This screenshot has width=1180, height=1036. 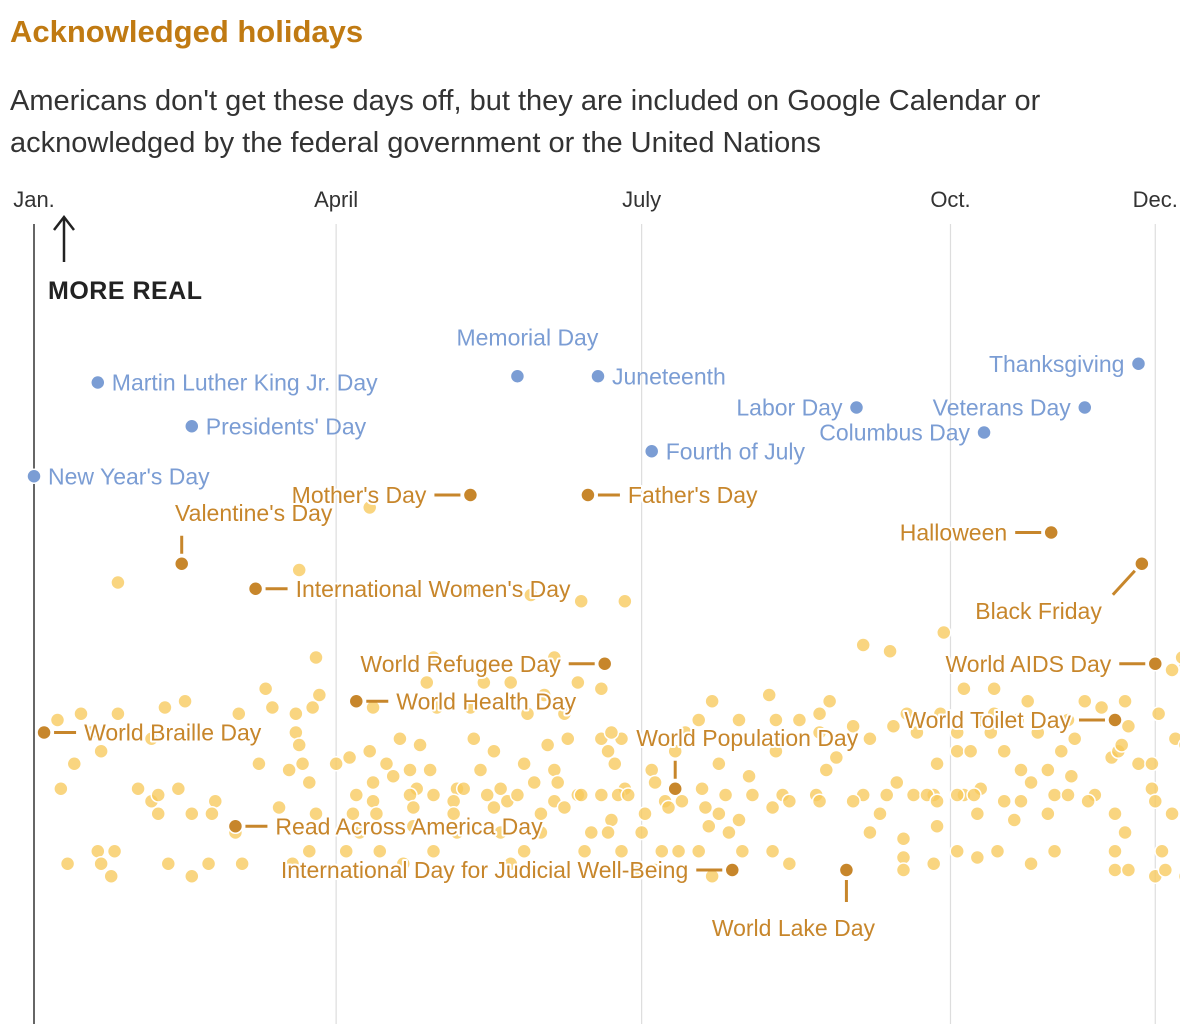 I want to click on observance-label: Father's Day, so click(x=693, y=495).